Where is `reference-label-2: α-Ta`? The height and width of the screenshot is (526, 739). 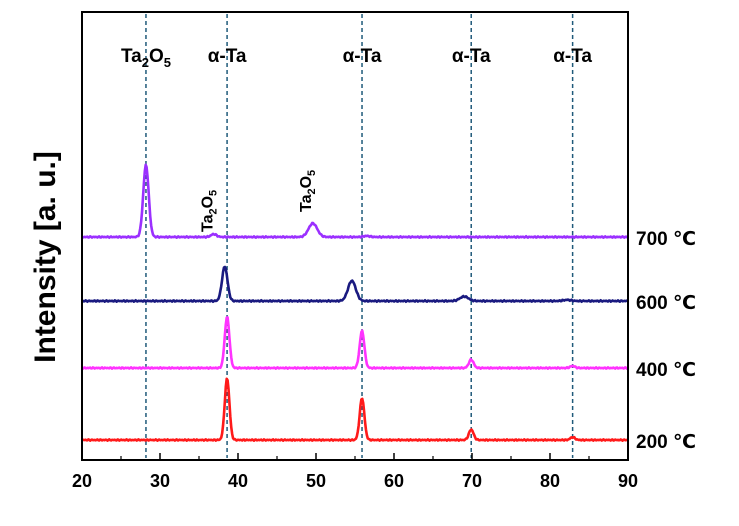 reference-label-2: α-Ta is located at coordinates (362, 56).